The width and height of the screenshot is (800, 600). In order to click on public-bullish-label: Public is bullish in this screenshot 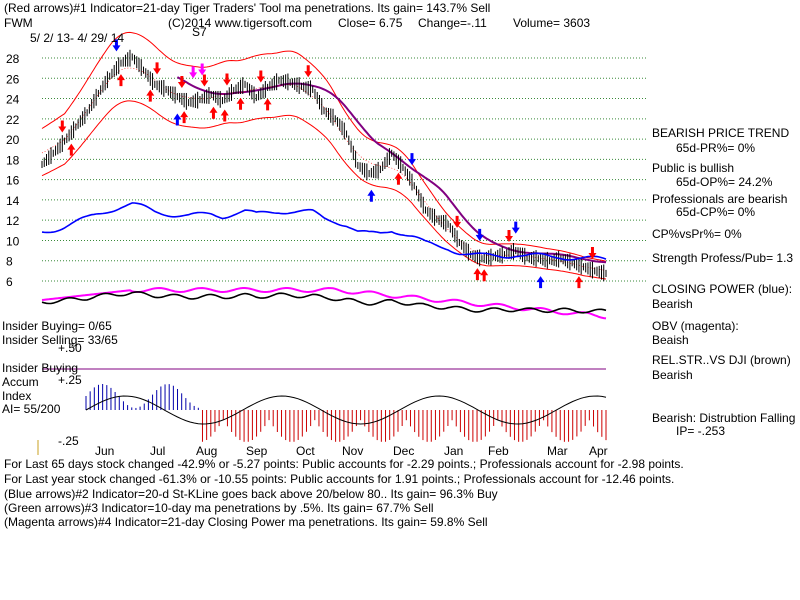, I will do `click(693, 168)`.